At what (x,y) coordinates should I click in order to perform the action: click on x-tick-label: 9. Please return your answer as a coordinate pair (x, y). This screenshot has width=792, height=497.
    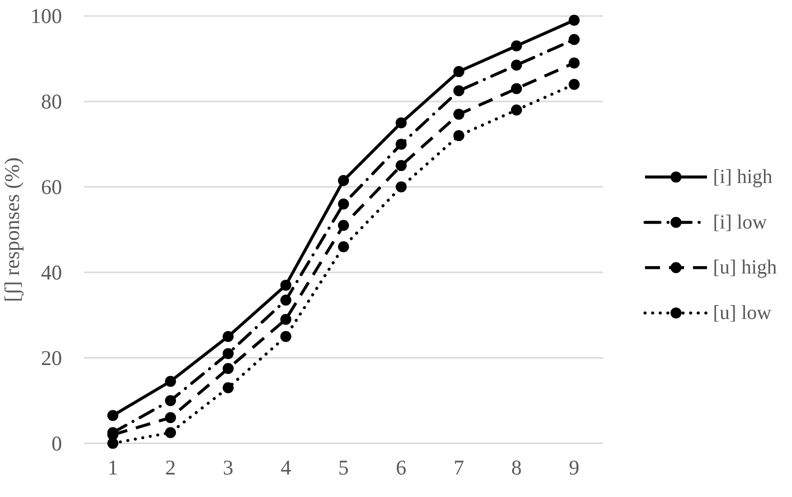
    Looking at the image, I should click on (574, 467).